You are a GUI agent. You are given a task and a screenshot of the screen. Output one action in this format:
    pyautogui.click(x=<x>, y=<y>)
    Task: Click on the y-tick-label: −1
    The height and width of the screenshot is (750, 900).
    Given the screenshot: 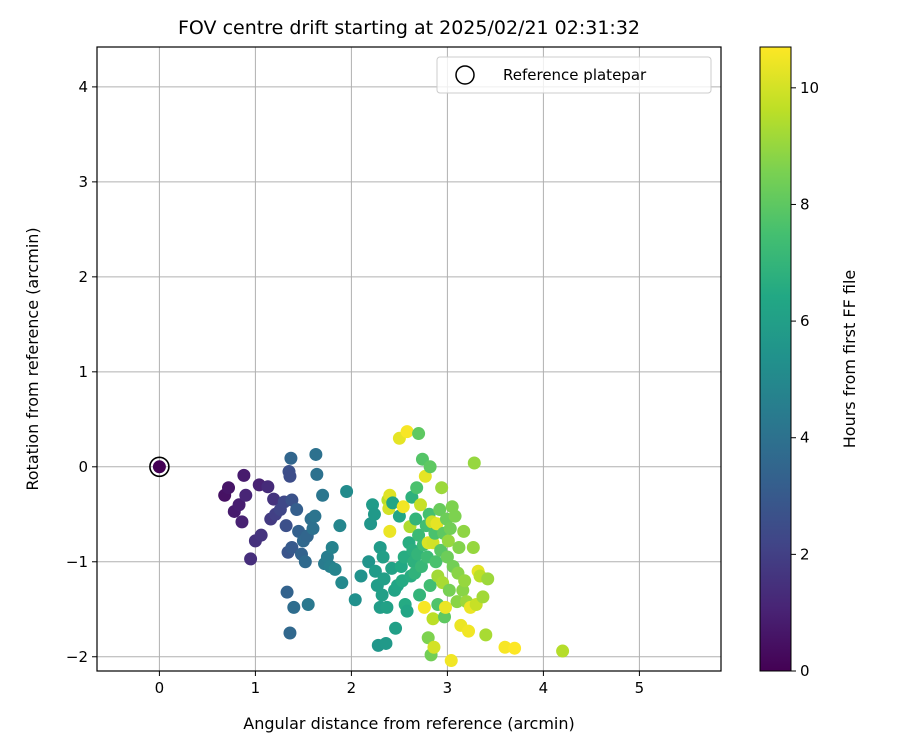 What is the action you would take?
    pyautogui.click(x=77, y=562)
    